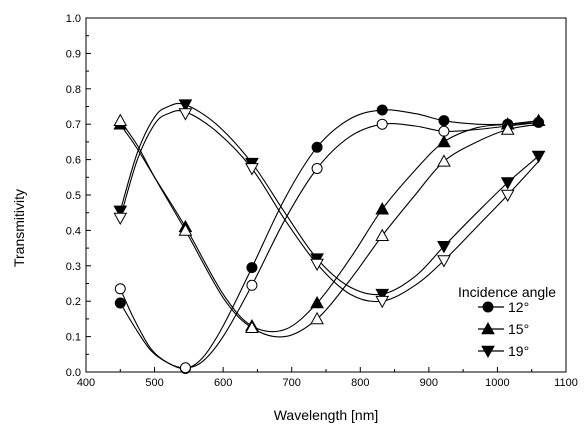  Describe the element at coordinates (518, 329) in the screenshot. I see `legend-label: 15°` at that location.